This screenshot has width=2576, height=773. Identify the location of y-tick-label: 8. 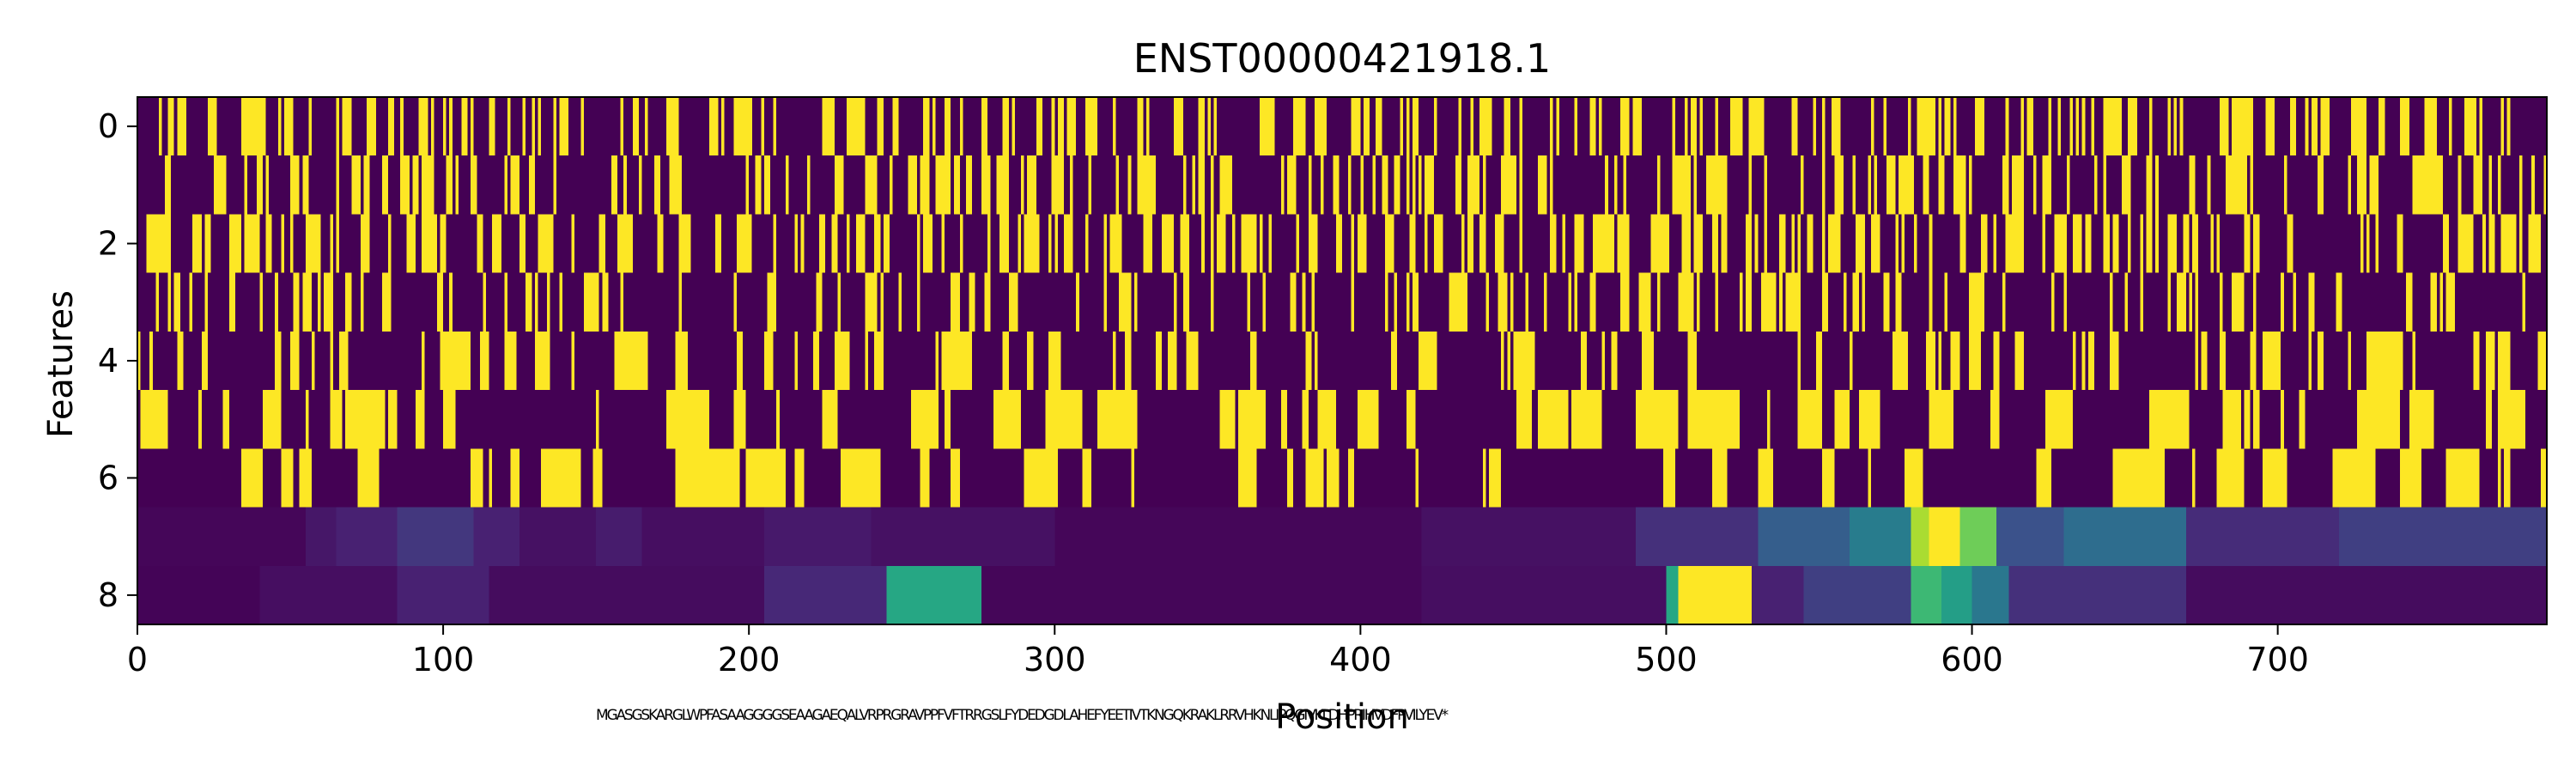
(108, 595).